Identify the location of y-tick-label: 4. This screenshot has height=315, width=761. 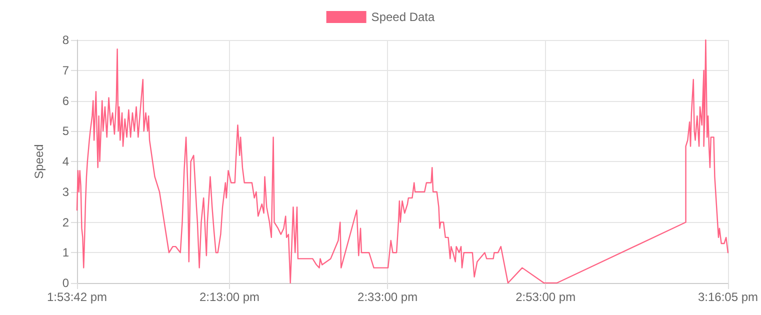
(66, 161).